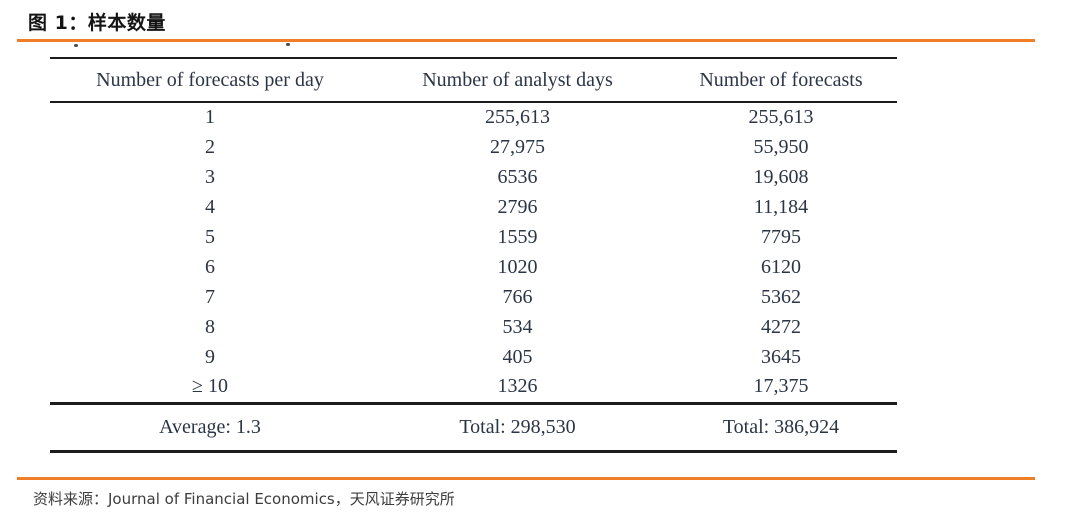 The image size is (1080, 526). Describe the element at coordinates (517, 237) in the screenshot. I see `cell-analyst-days: 1559` at that location.